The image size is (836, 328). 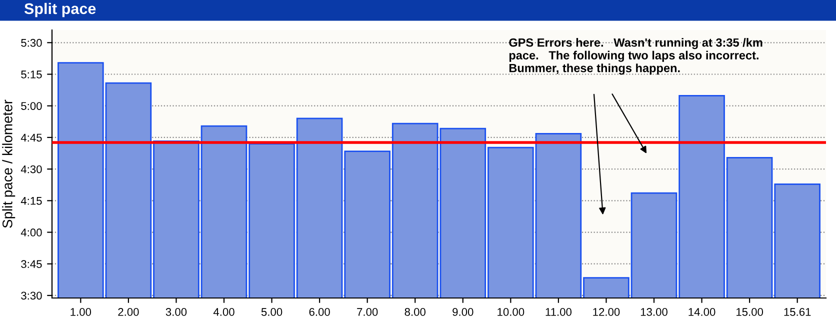 What do you see at coordinates (750, 312) in the screenshot?
I see `x-tick-label: 15.00` at bounding box center [750, 312].